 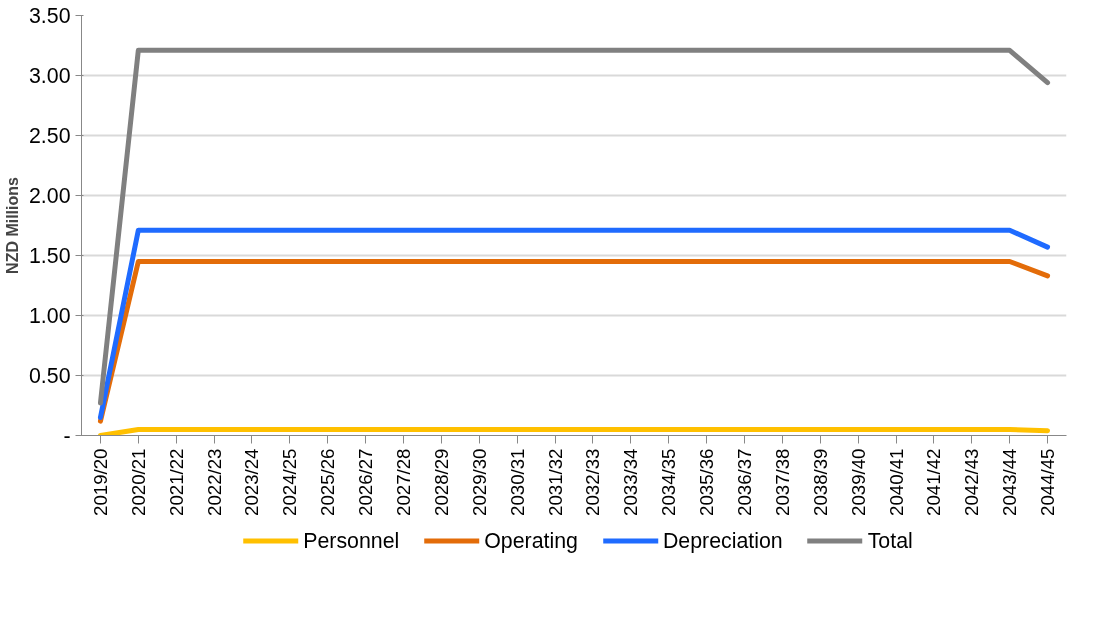 What do you see at coordinates (722, 540) in the screenshot?
I see `legend-label: Depreciation` at bounding box center [722, 540].